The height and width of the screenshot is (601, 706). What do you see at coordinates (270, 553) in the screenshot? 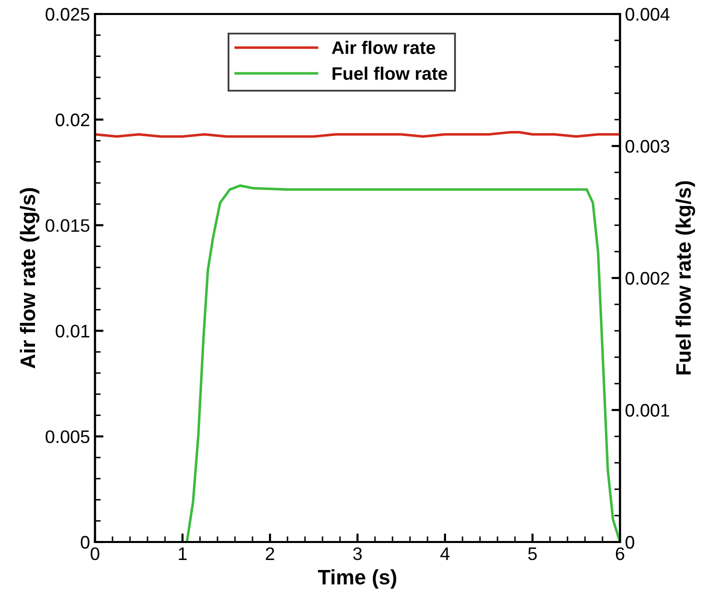
I see `x-tick-label: 2` at bounding box center [270, 553].